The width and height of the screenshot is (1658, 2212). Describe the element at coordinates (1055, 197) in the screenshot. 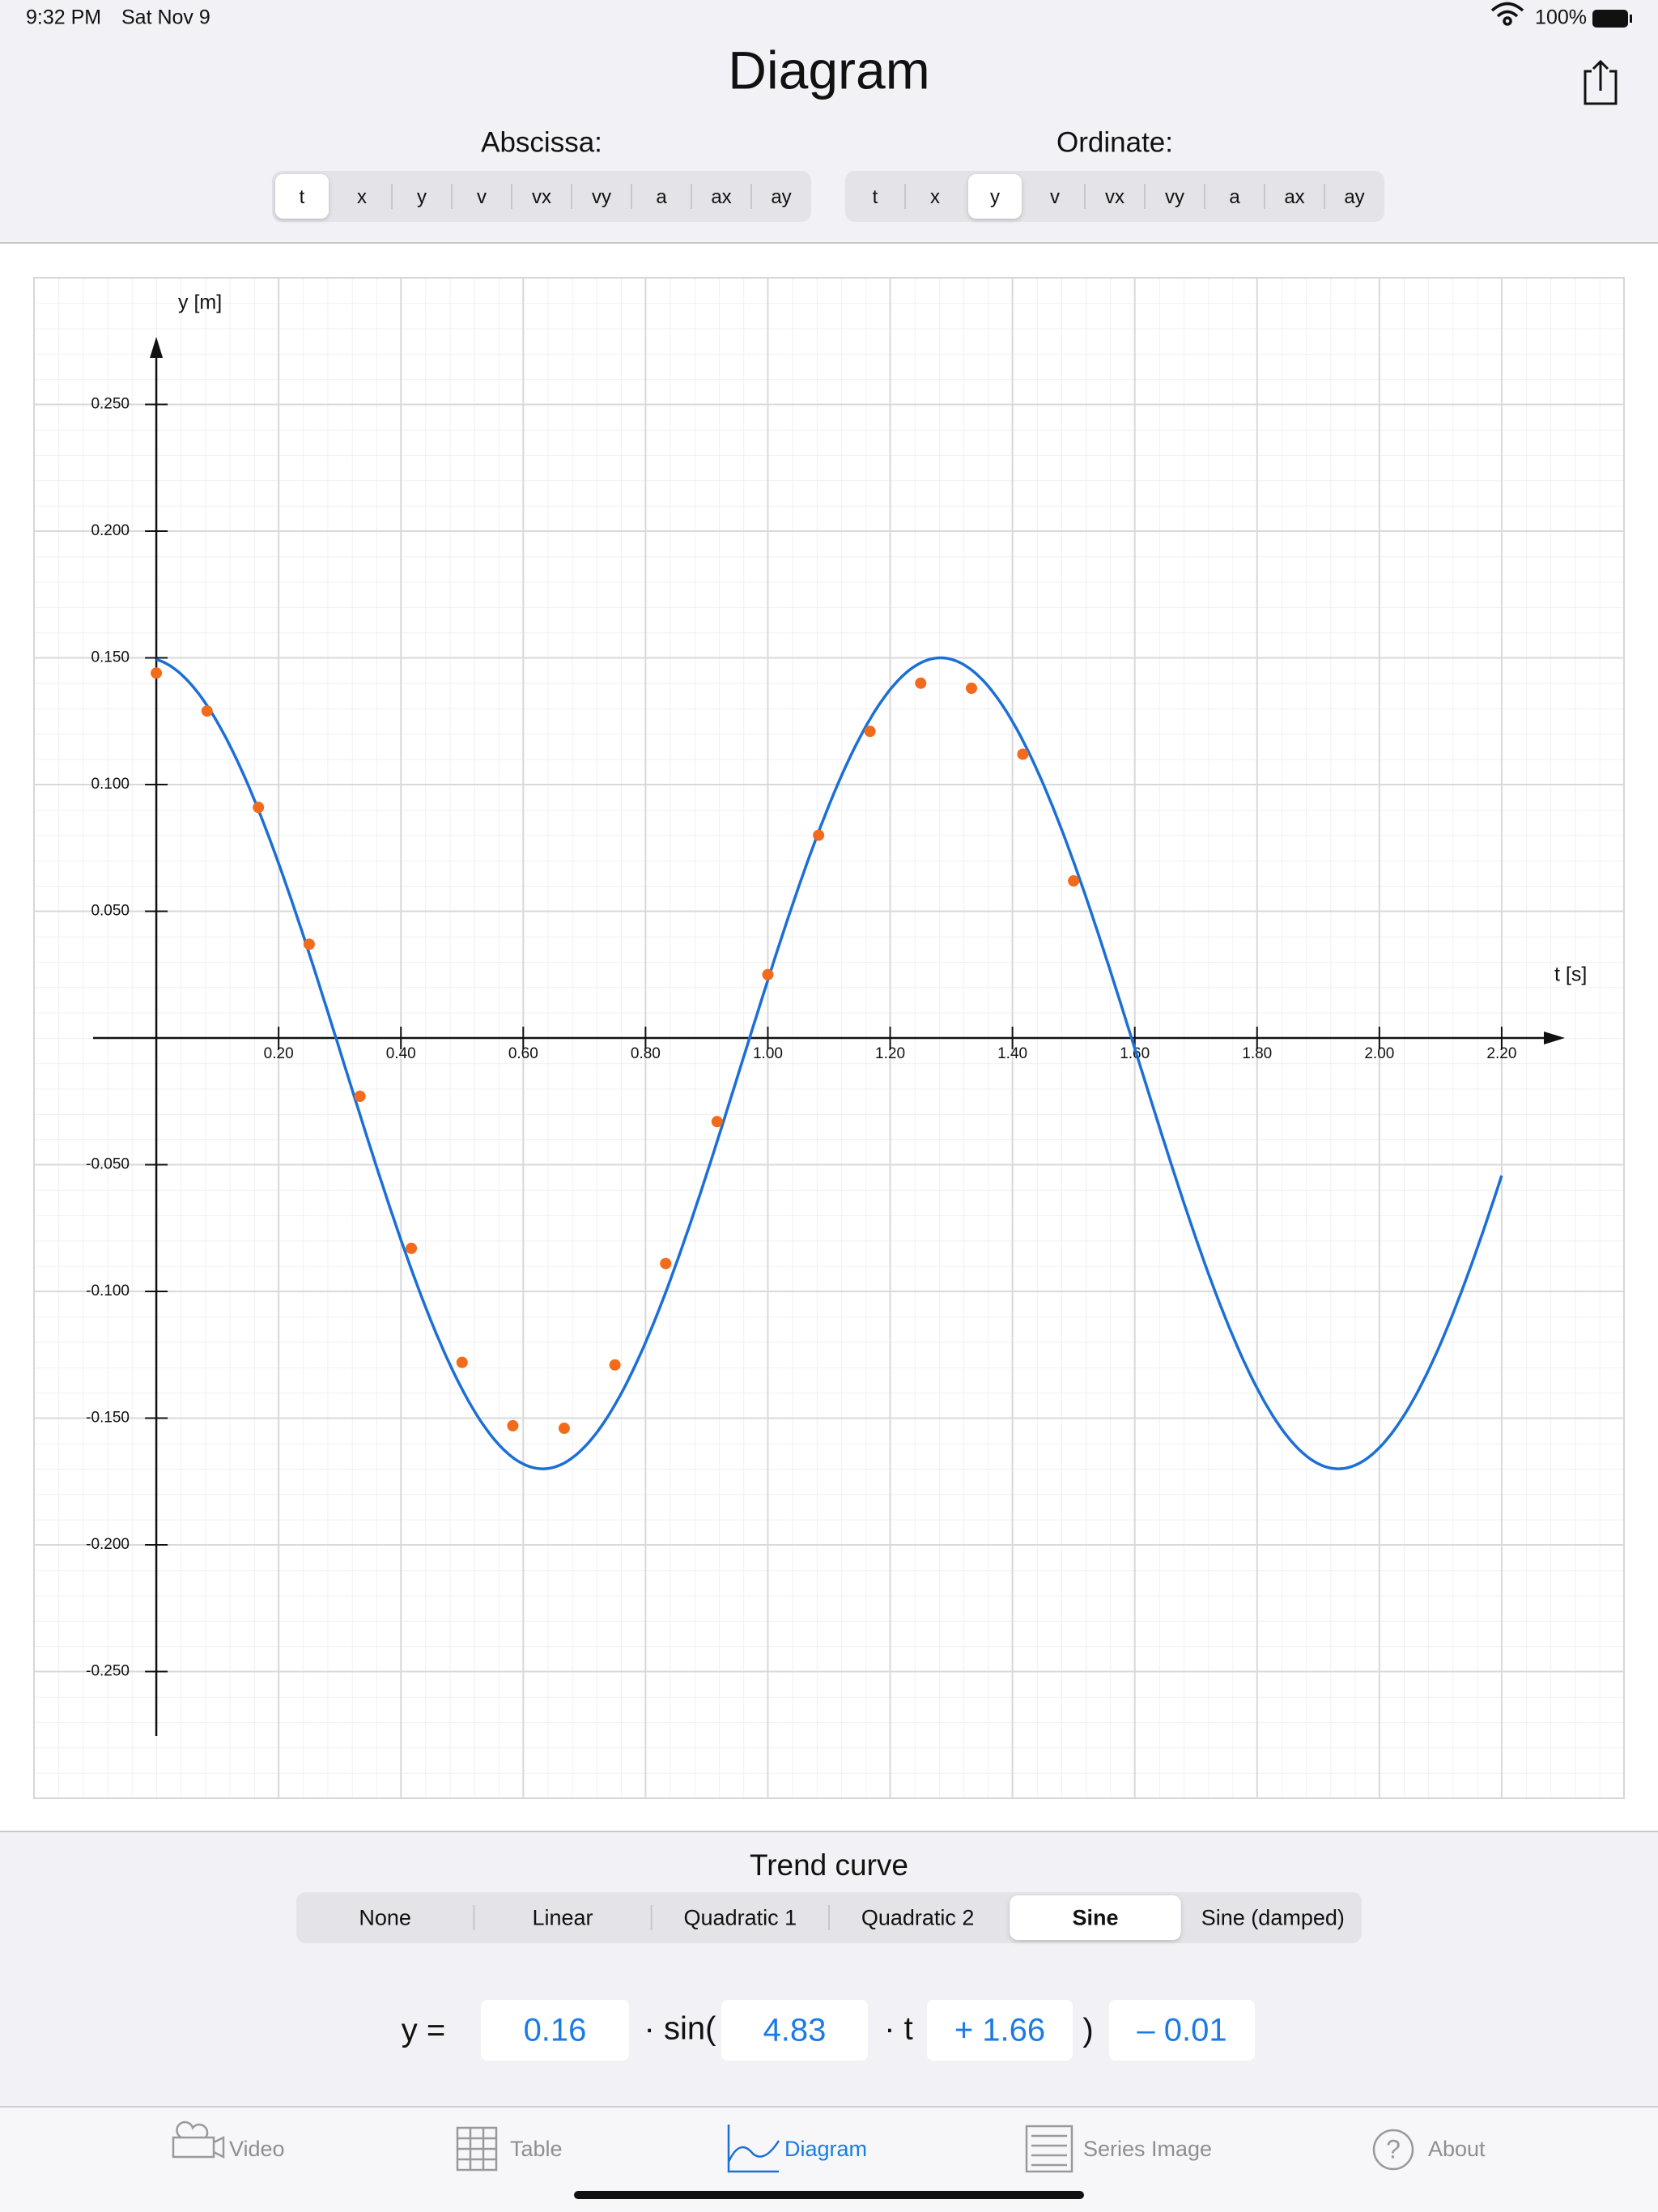

I see `ordinate-option: v` at that location.